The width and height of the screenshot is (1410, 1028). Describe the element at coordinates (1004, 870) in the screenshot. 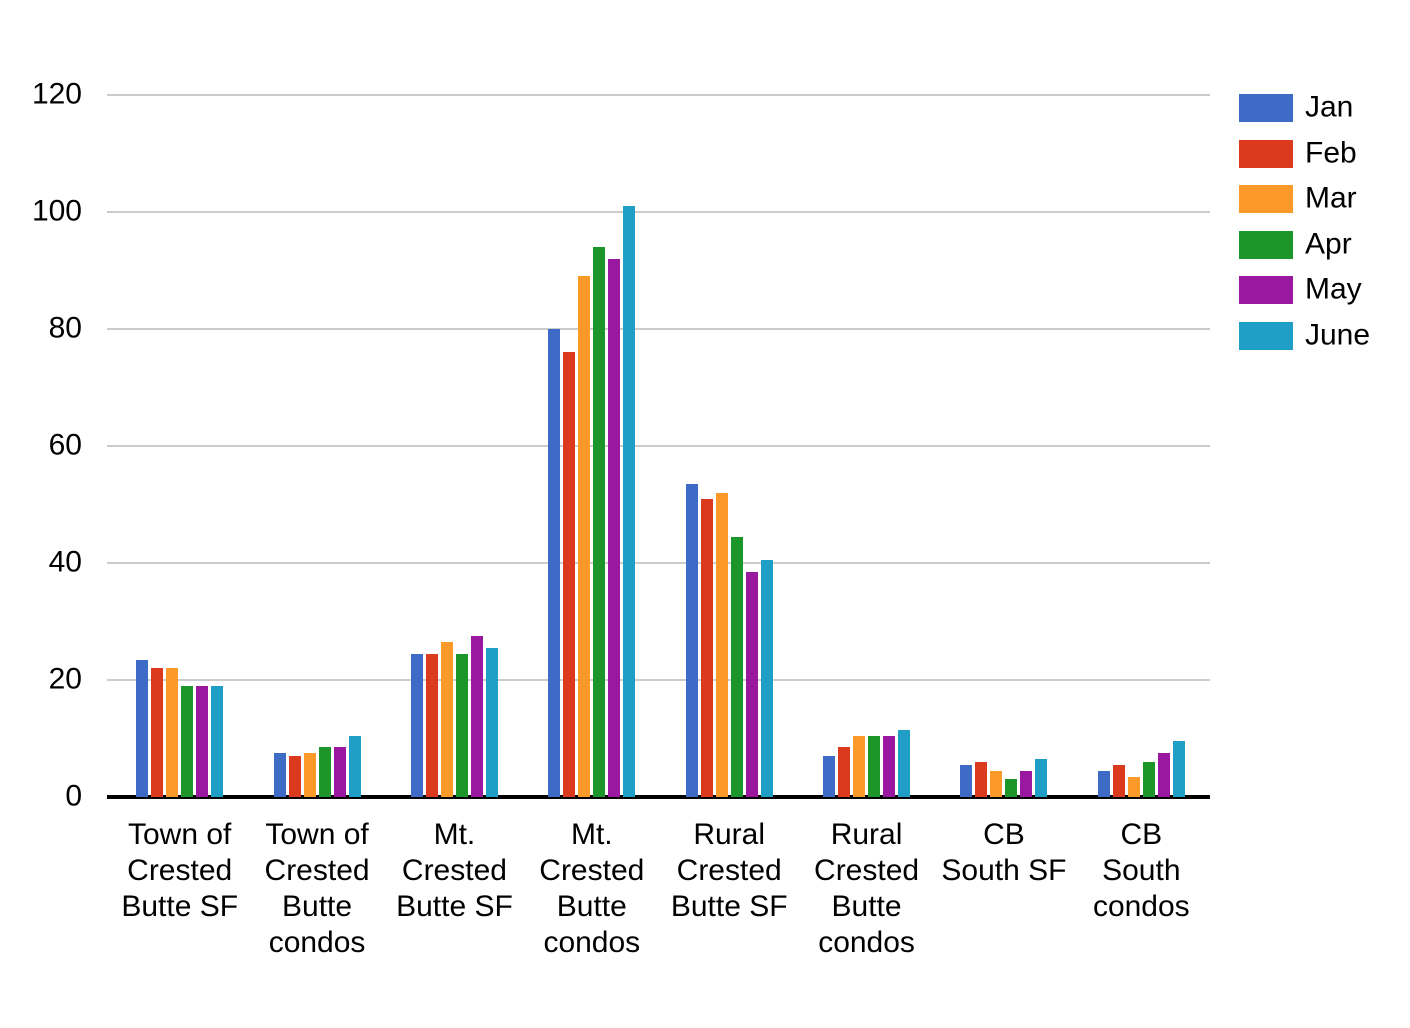

I see `x-axis-category-label-line: South SF` at that location.